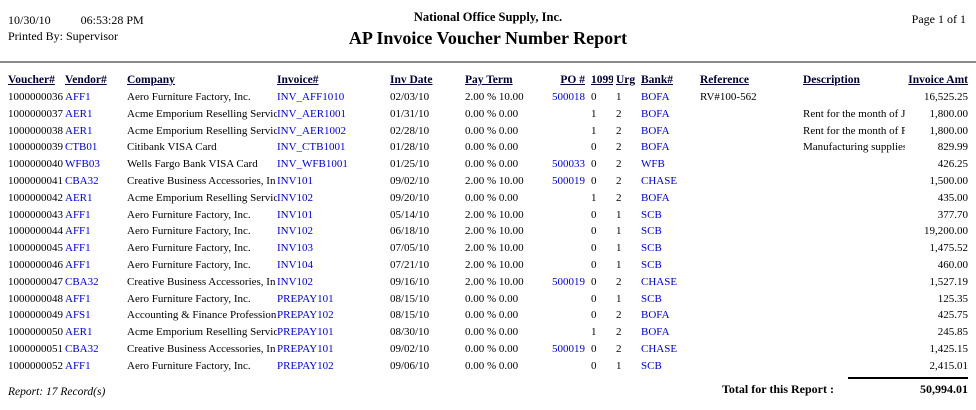  Describe the element at coordinates (295, 248) in the screenshot. I see `cell-invoice: INV103` at that location.